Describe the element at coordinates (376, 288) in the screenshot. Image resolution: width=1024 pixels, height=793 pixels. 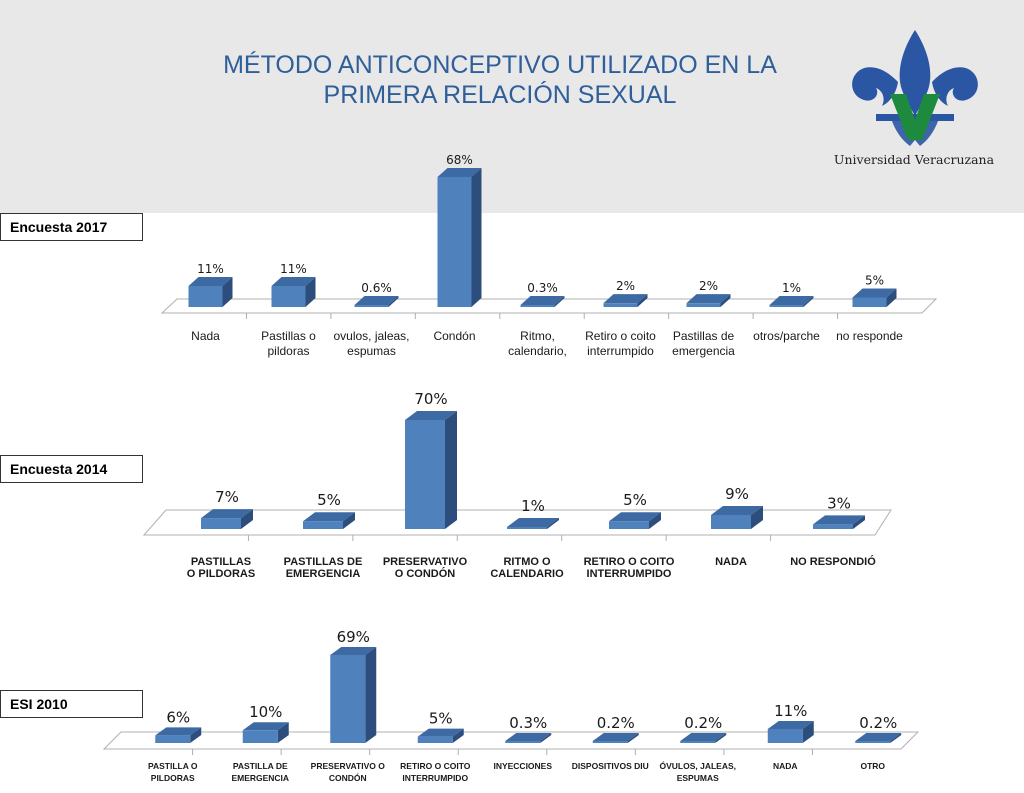
I see `data-label: 0.6%` at that location.